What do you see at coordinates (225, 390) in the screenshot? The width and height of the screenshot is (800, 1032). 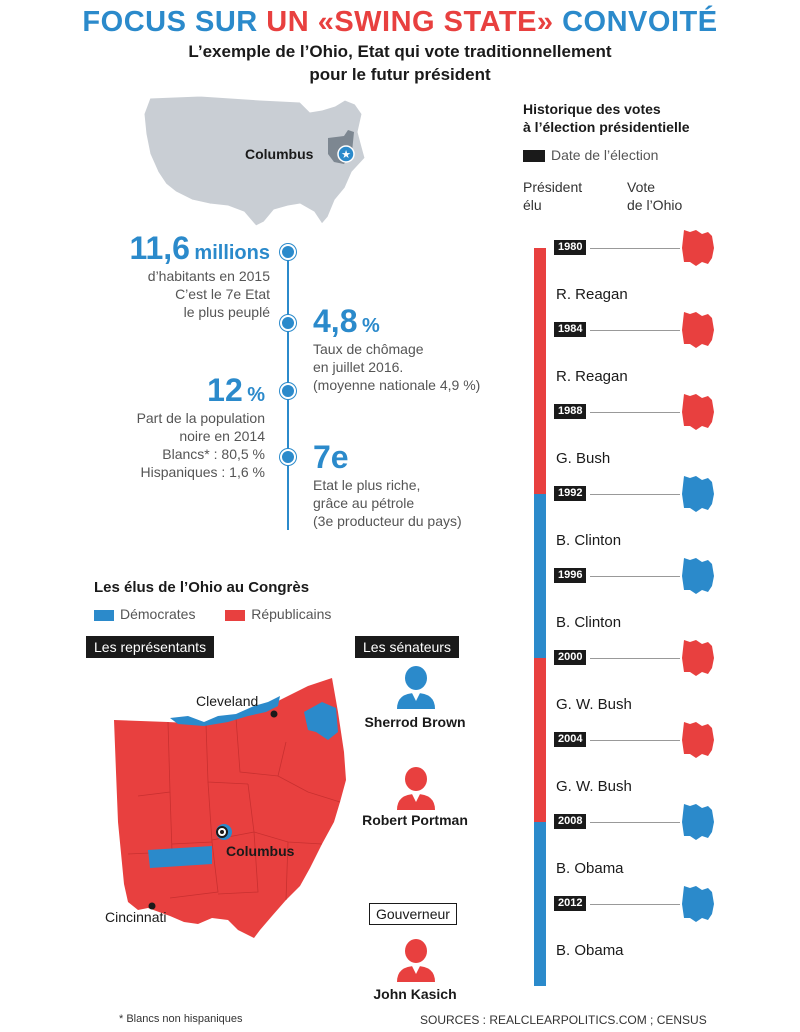 I see `stat-black-pop-value: 12` at bounding box center [225, 390].